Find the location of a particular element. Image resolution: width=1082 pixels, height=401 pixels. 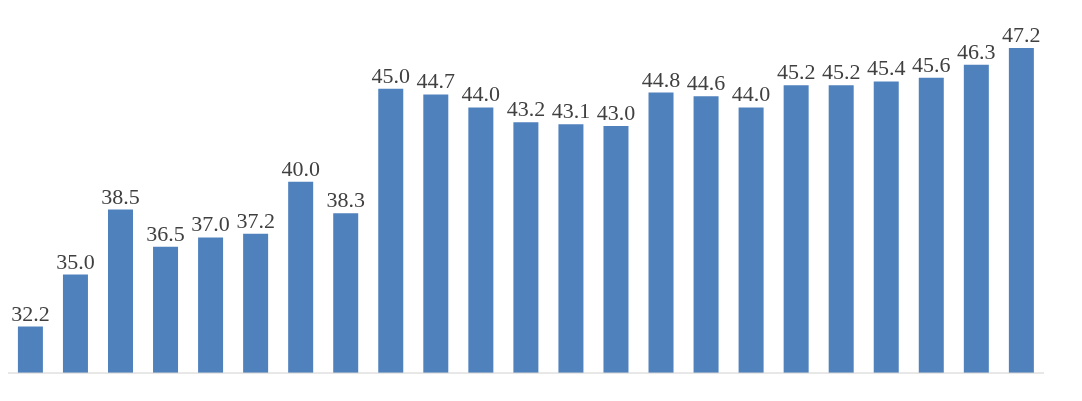

data-label: 44.7 is located at coordinates (436, 81).